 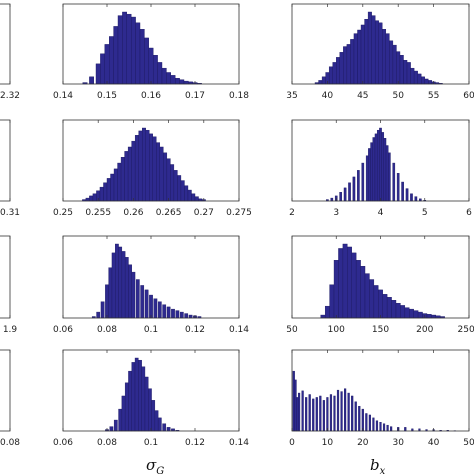 I want to click on x-tick-label: 0.06, so click(x=63, y=330).